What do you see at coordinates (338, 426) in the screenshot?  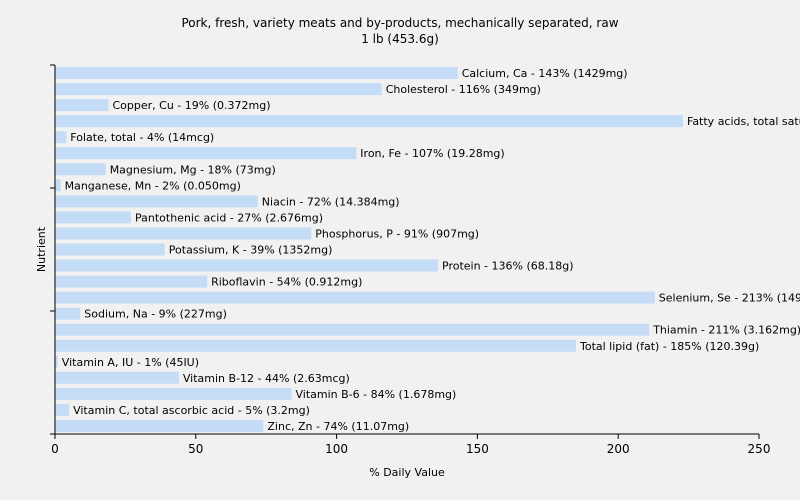 I see `bar-label-22: Zinc, Zn - 74% (11.07mg)` at bounding box center [338, 426].